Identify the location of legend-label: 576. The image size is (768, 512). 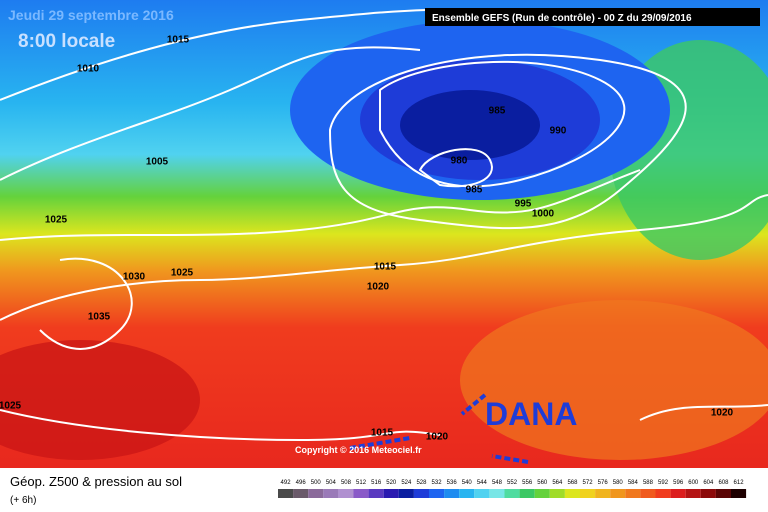
(603, 483).